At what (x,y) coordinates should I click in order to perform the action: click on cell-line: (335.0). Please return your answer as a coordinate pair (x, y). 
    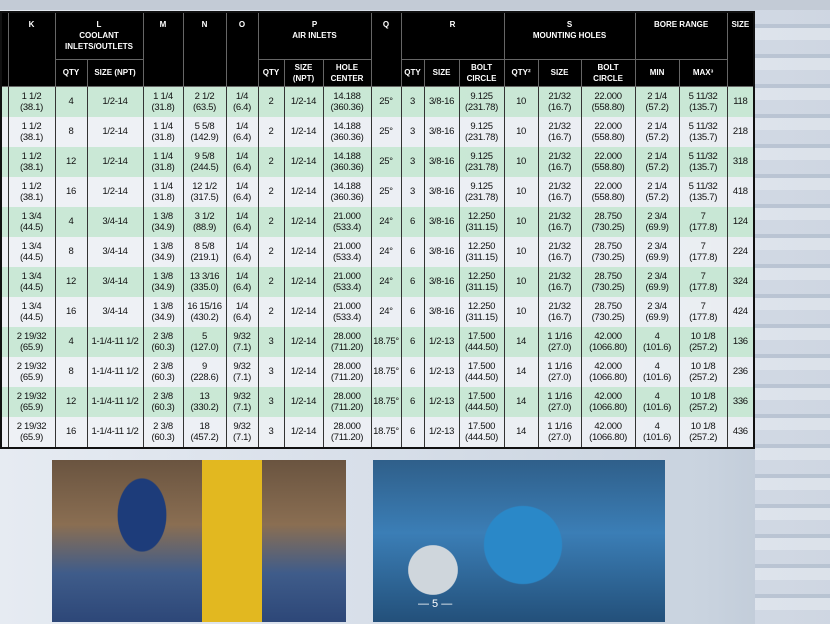
    Looking at the image, I should click on (204, 287).